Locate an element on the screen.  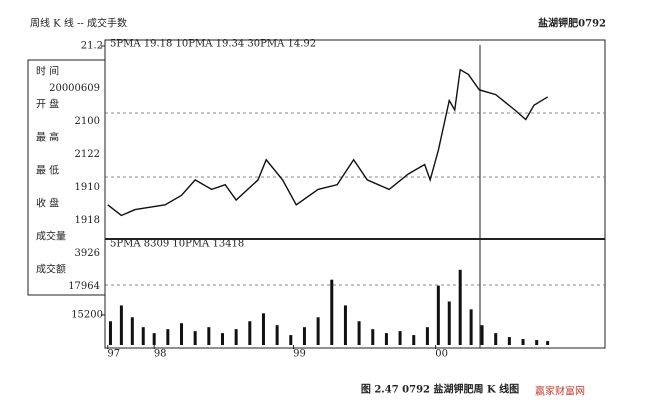
panel-label: 成交量 is located at coordinates (51, 236).